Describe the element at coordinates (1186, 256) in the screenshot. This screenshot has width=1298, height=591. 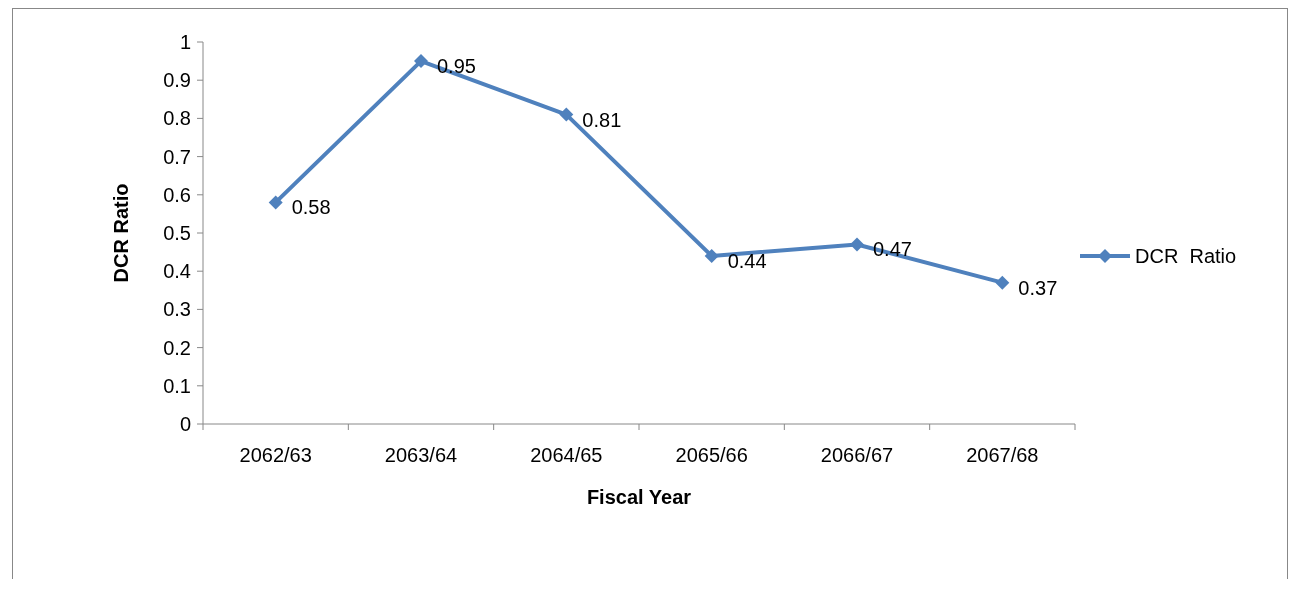
I see `legend-label: DCR Ratio` at that location.